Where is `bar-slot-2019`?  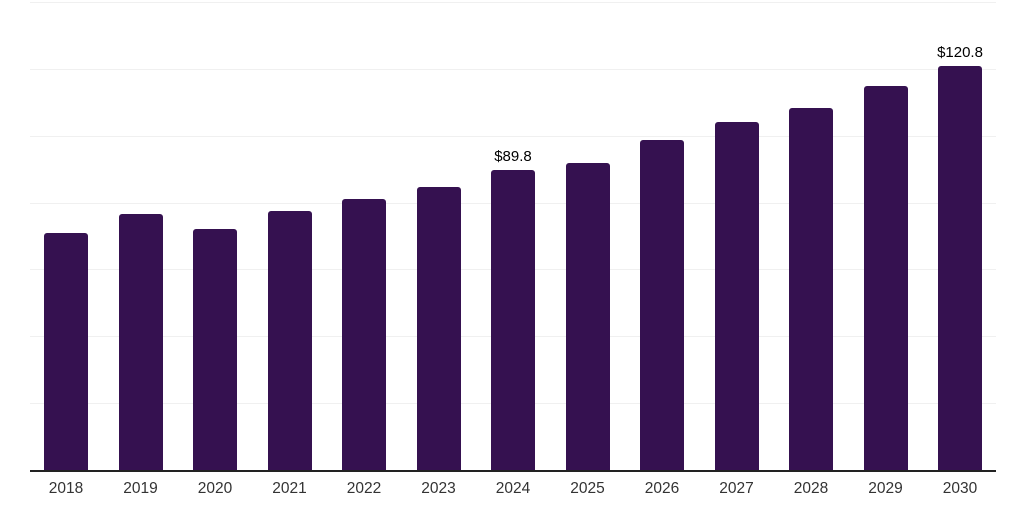 bar-slot-2019 is located at coordinates (140, 236).